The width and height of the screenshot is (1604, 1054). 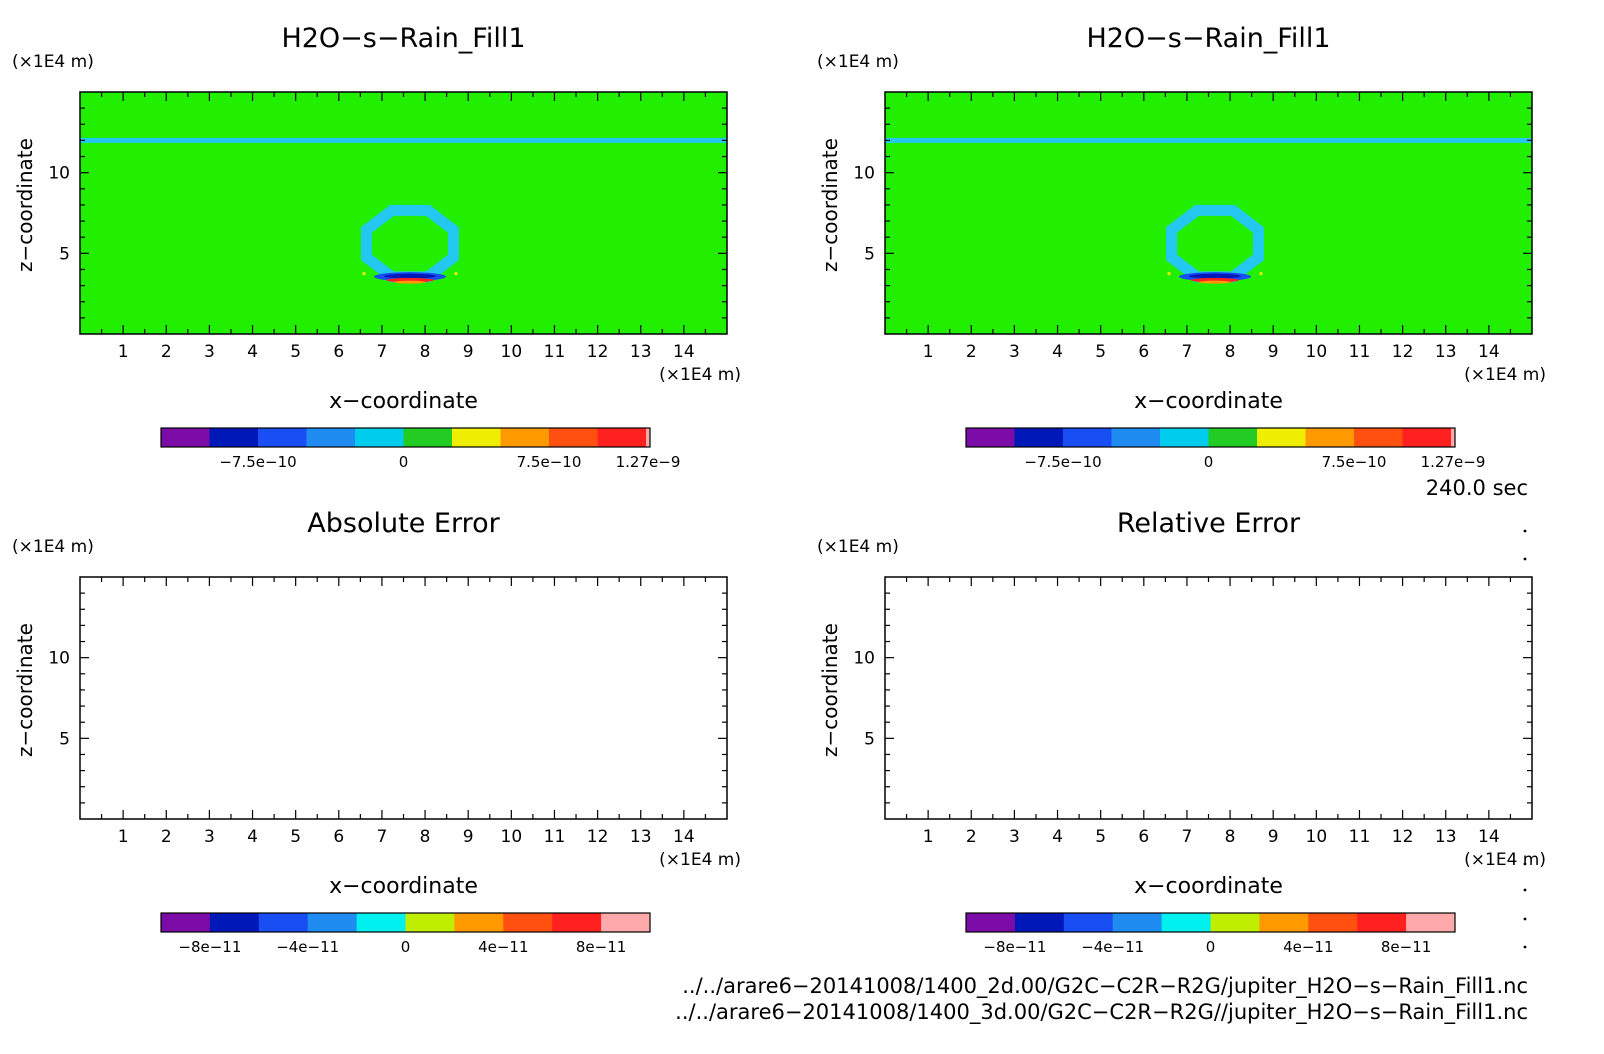 I want to click on colorbar-label: 4e−11, so click(x=503, y=947).